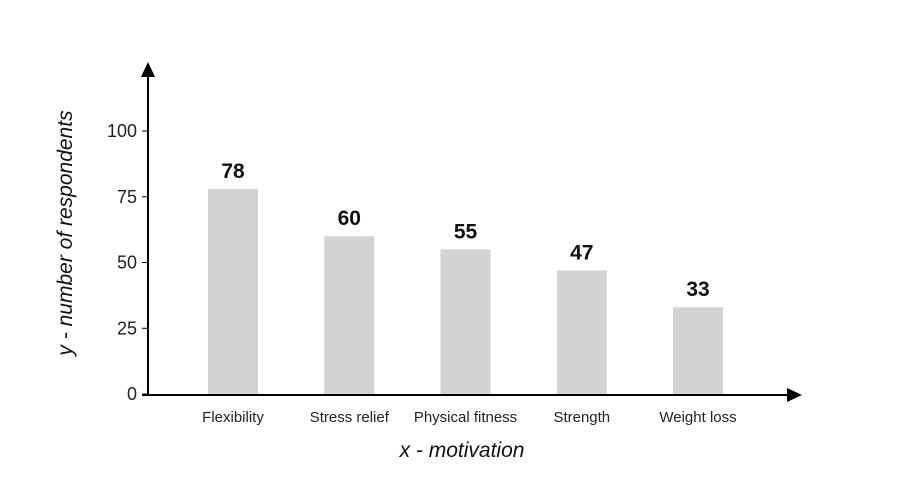 The width and height of the screenshot is (900, 500). Describe the element at coordinates (581, 252) in the screenshot. I see `bar-value-label: 47` at that location.